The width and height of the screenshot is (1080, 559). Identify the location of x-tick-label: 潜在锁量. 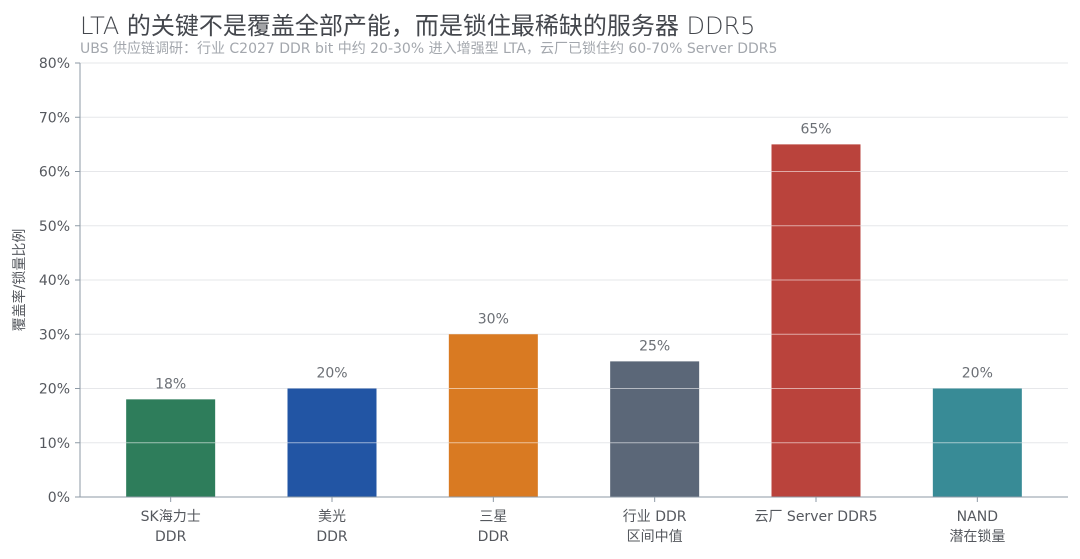
(977, 537).